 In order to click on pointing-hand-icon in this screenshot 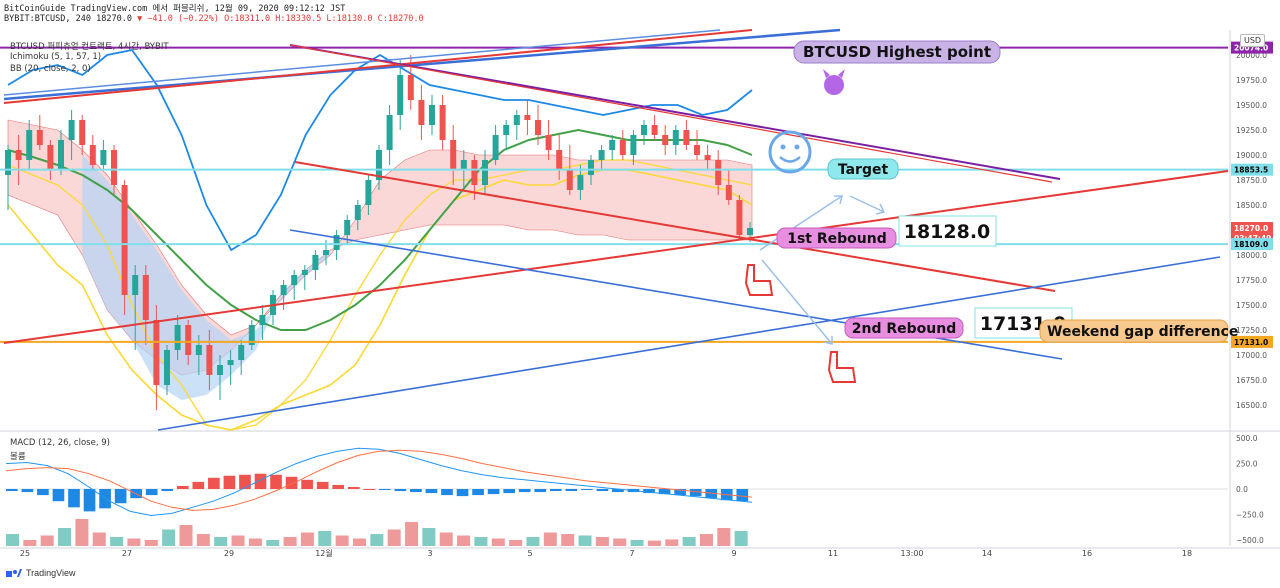, I will do `click(759, 280)`.